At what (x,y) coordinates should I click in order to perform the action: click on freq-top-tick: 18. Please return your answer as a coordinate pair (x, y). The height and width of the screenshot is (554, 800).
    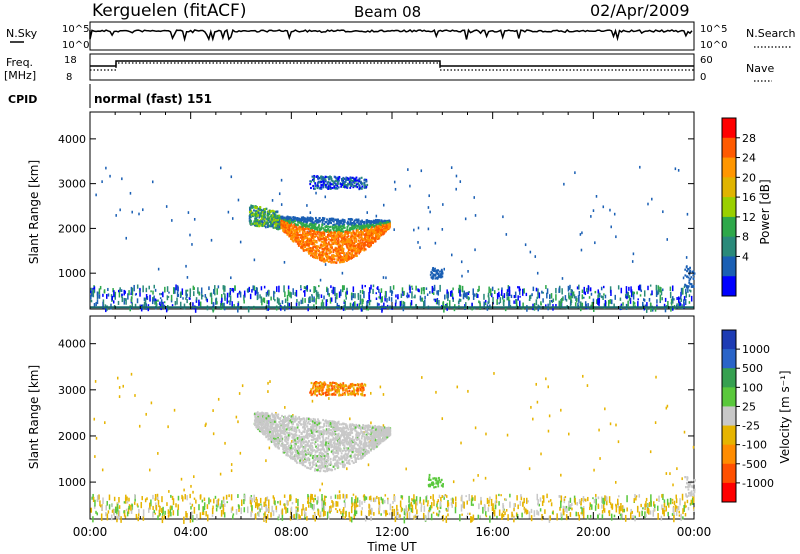
    Looking at the image, I should click on (70, 60).